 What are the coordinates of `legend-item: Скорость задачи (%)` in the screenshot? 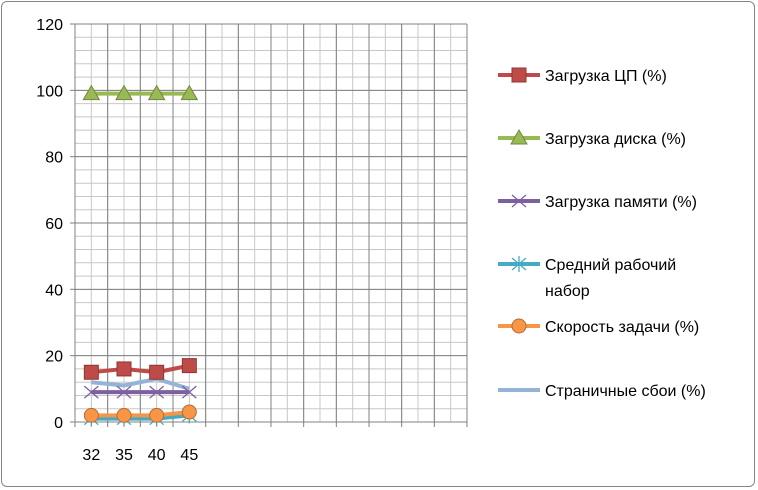 It's located at (598, 327).